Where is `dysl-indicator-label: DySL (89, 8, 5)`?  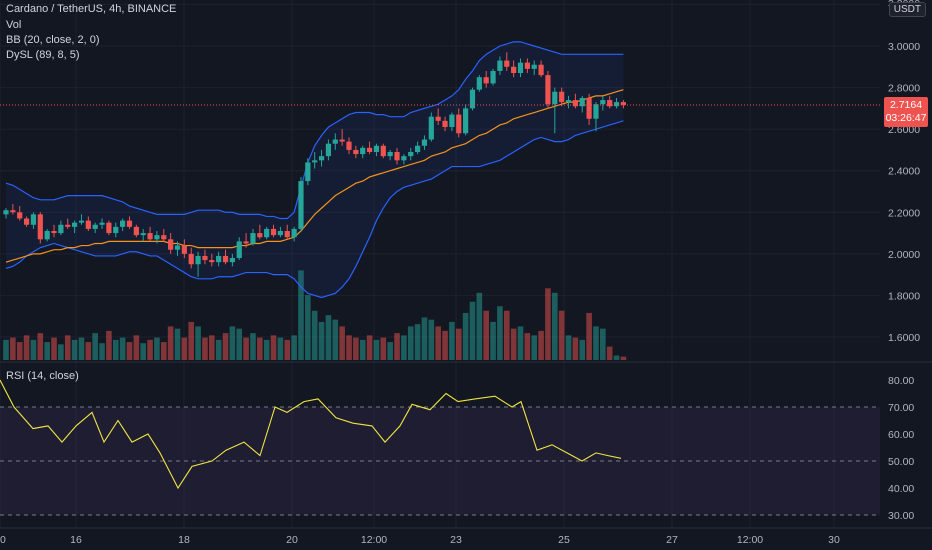 dysl-indicator-label: DySL (89, 8, 5) is located at coordinates (43, 55).